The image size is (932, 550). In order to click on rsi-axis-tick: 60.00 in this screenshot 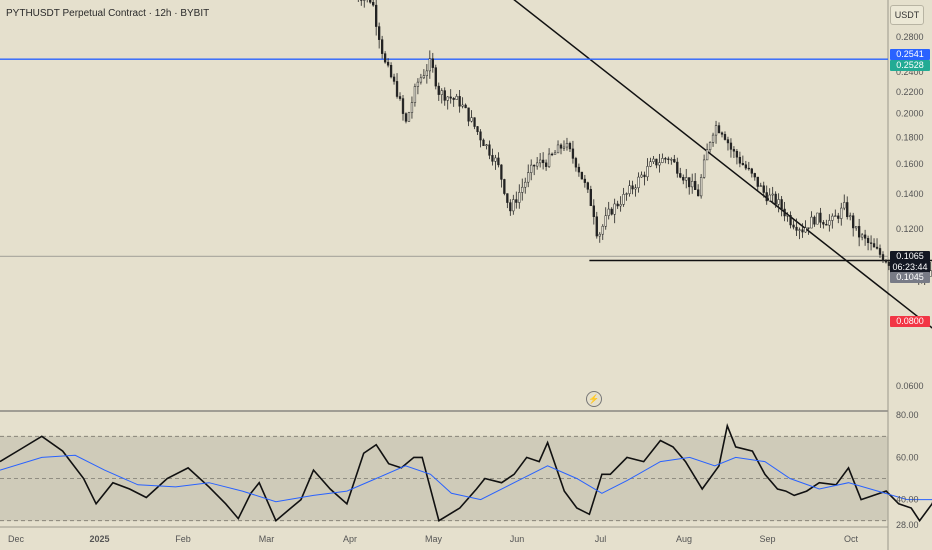, I will do `click(907, 457)`.